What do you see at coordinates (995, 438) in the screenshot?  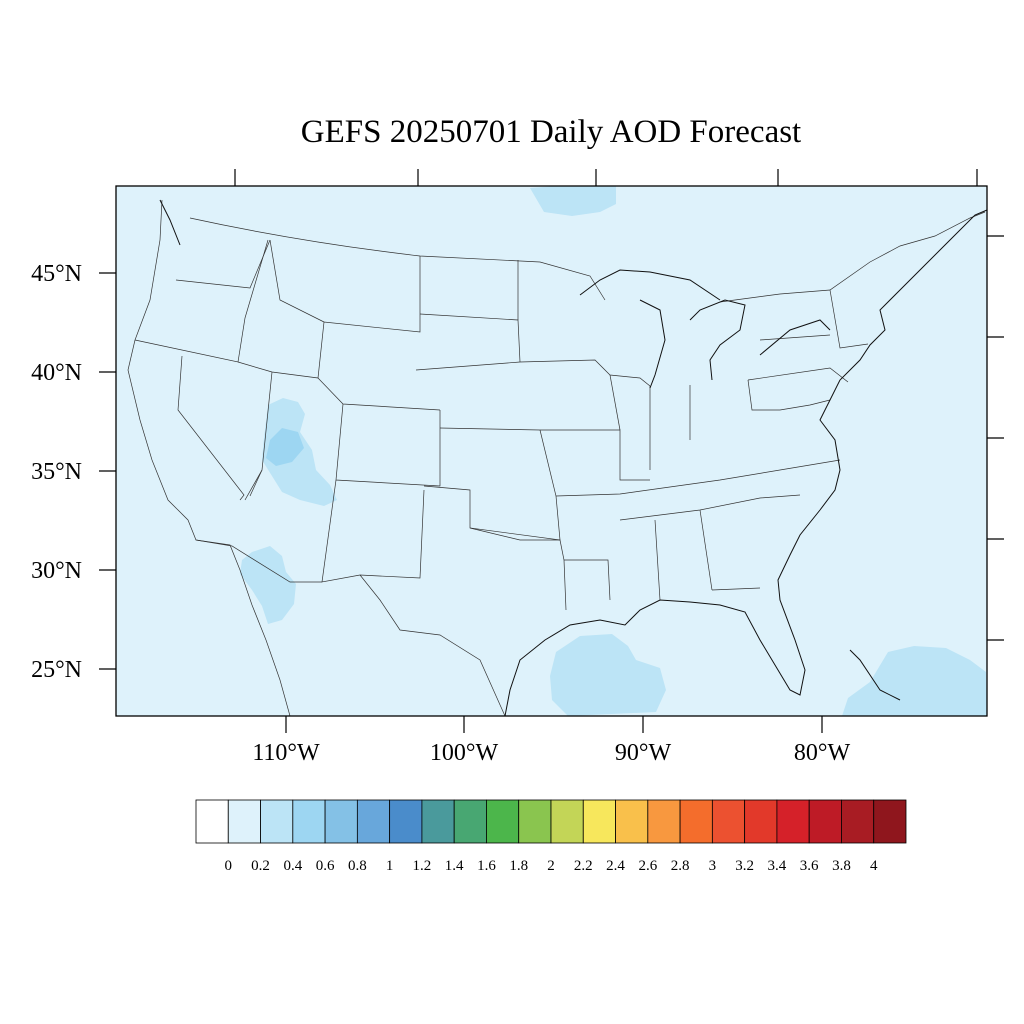 I see `right-ticks` at bounding box center [995, 438].